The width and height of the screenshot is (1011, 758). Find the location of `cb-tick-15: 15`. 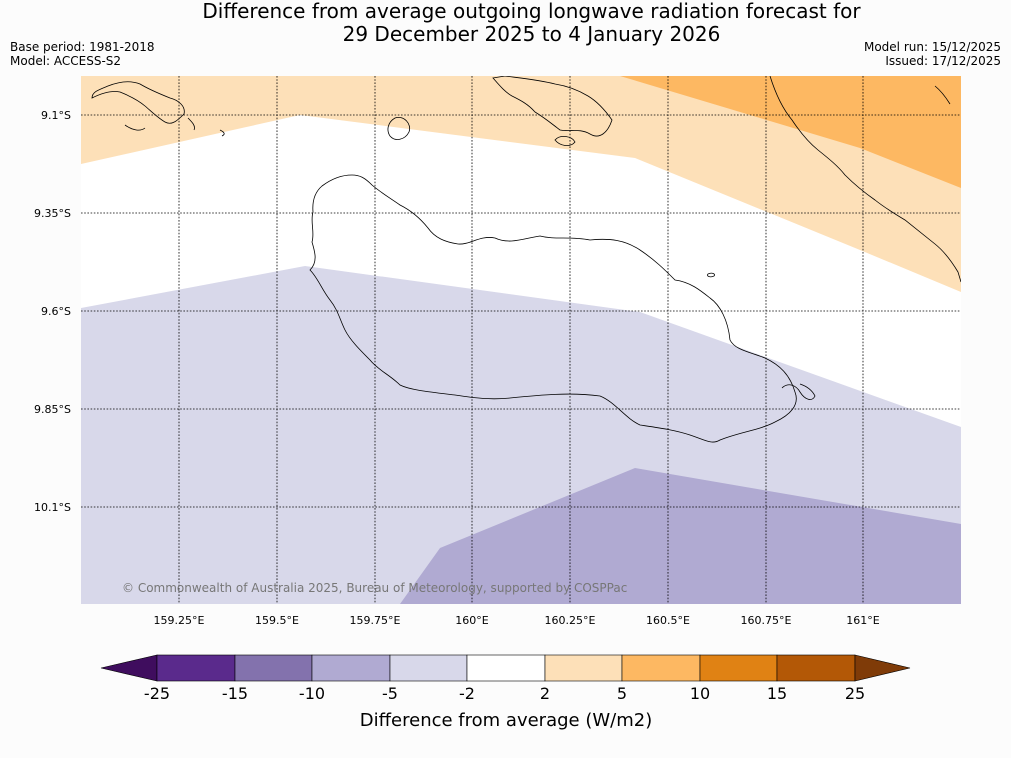

cb-tick-15: 15 is located at coordinates (777, 693).